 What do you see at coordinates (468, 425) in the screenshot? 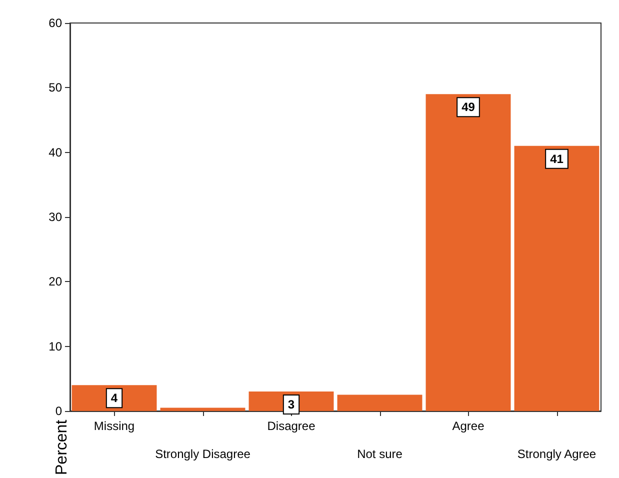
I see `x-tick-label: Agree` at bounding box center [468, 425].